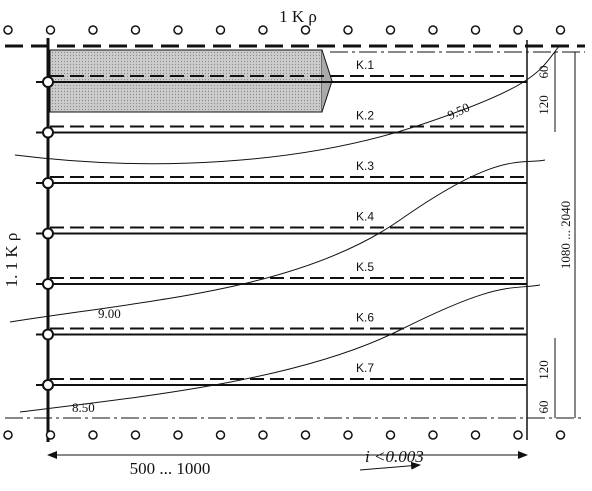  What do you see at coordinates (298, 16) in the screenshot?
I see `top-label: 1 K ρ` at bounding box center [298, 16].